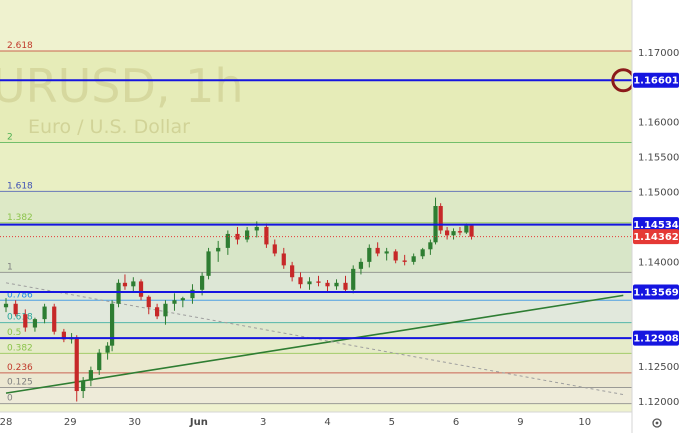  What do you see at coordinates (658, 262) in the screenshot?
I see `y-tick-label: 1.14000` at bounding box center [658, 262].